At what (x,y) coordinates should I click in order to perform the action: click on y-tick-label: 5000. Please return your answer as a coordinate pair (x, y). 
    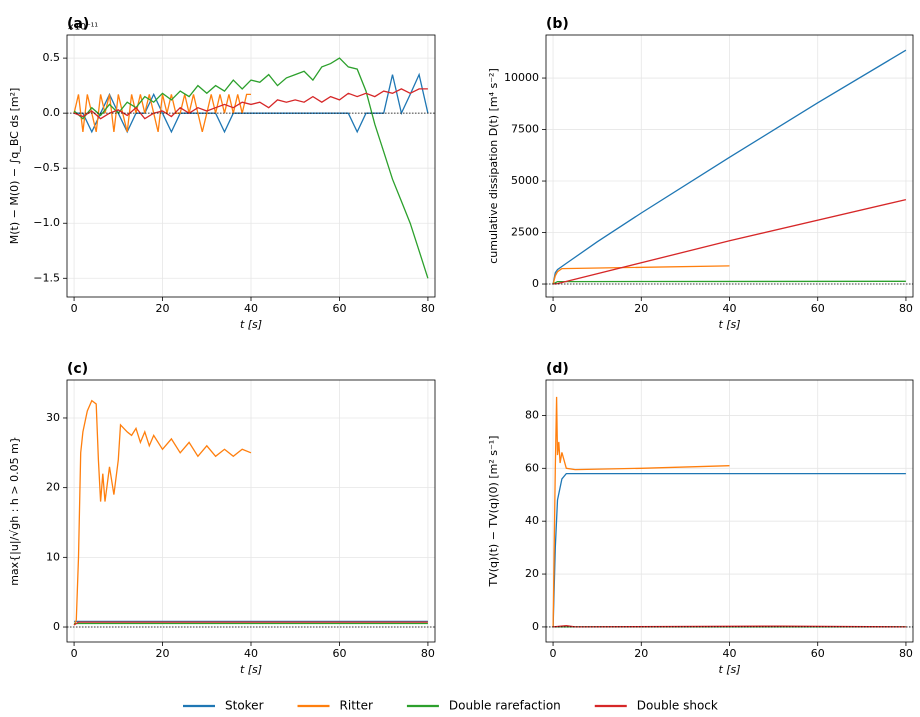
    Looking at the image, I should click on (525, 180).